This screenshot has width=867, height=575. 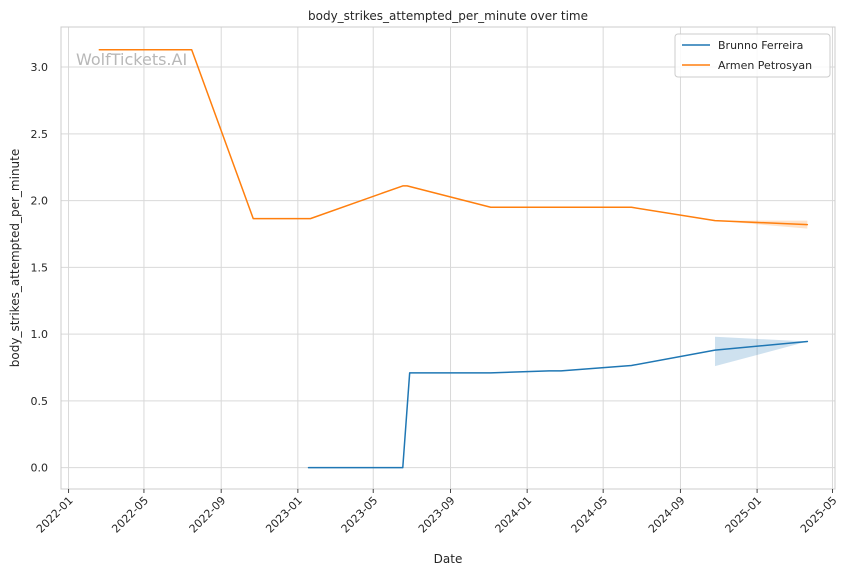 I want to click on band-armen-petrosyan, so click(x=761, y=224).